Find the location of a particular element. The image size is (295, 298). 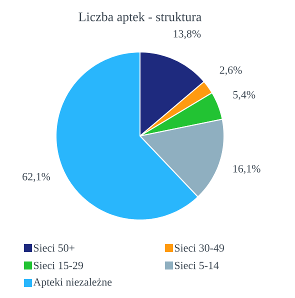

data-label: 62,1% is located at coordinates (36, 177).